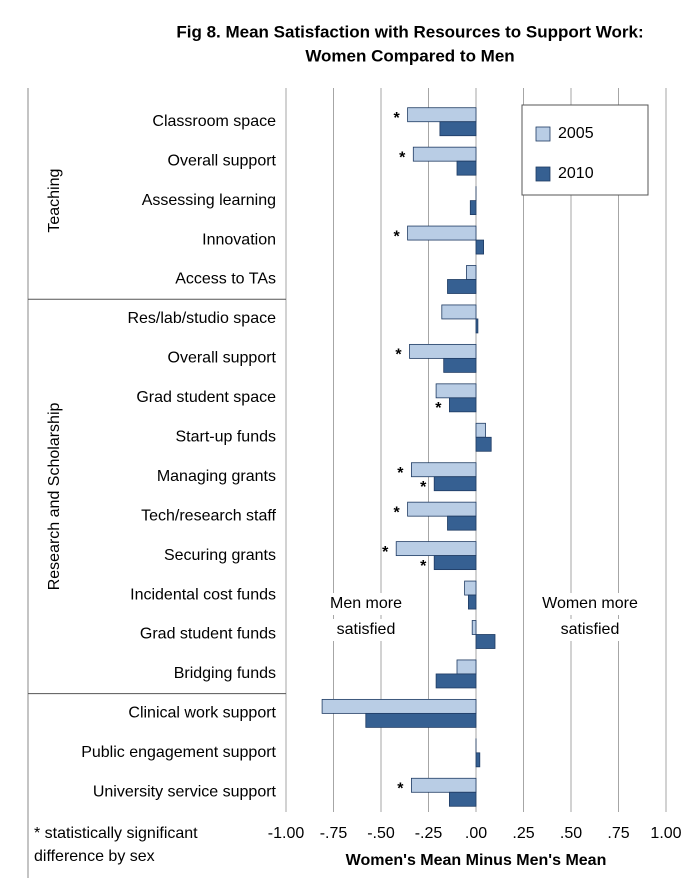  I want to click on x-tick-label: .75, so click(618, 833).